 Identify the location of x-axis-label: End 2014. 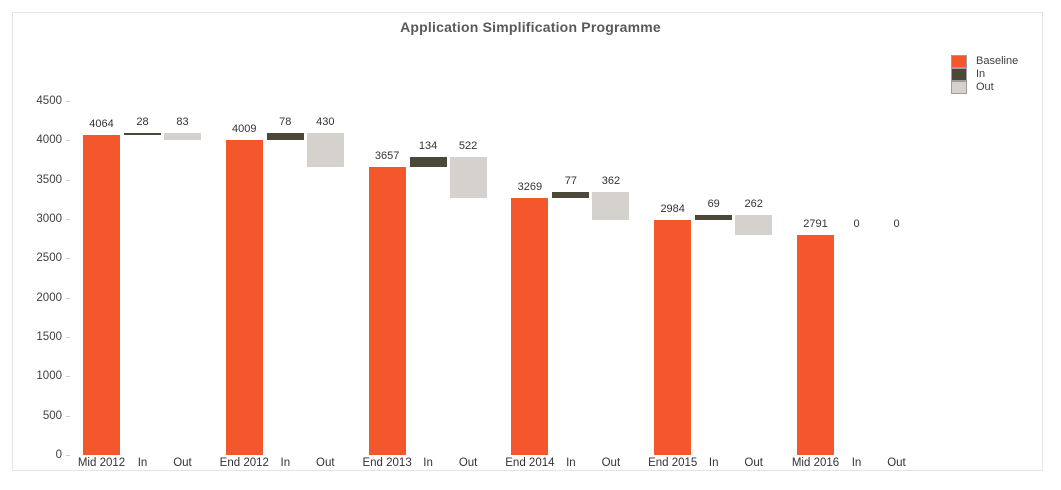
(530, 463).